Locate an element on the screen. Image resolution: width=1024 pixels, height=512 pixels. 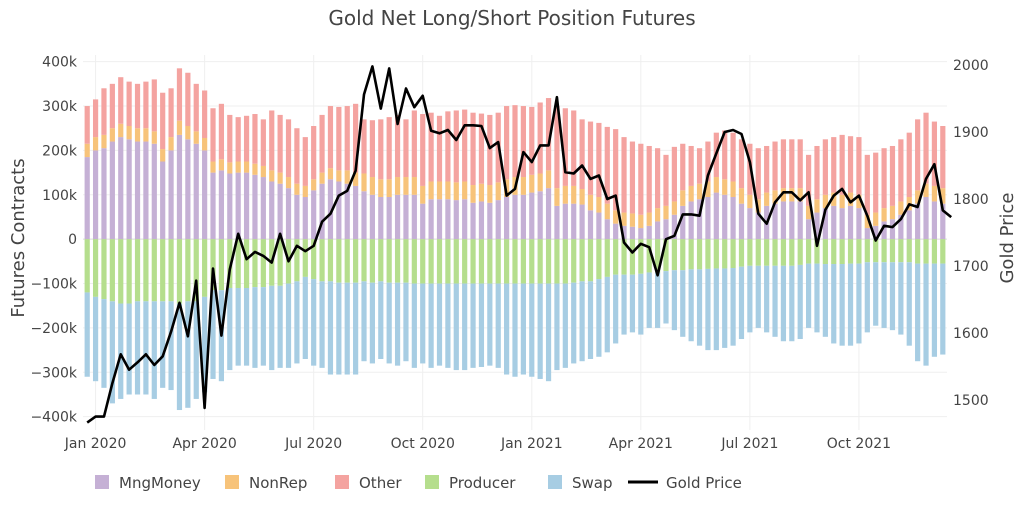
y-tick-label: −200k is located at coordinates (53, 329).